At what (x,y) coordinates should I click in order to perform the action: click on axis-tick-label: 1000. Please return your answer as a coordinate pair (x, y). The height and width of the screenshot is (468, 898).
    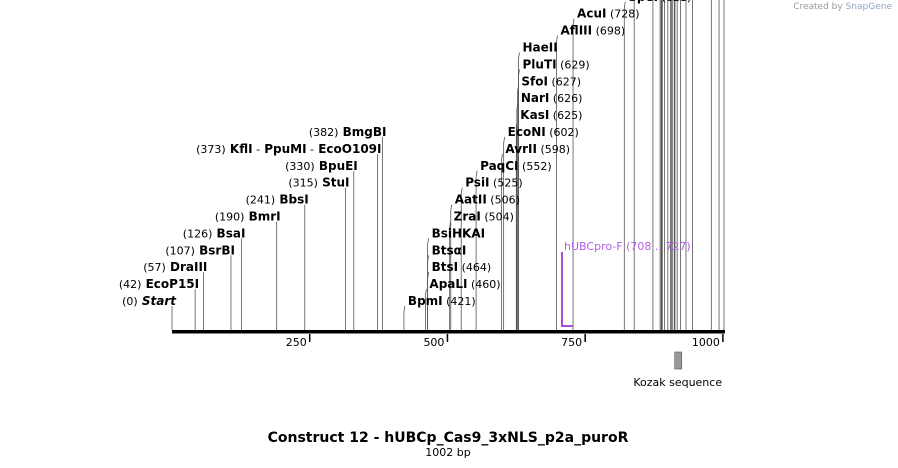
    Looking at the image, I should click on (706, 342).